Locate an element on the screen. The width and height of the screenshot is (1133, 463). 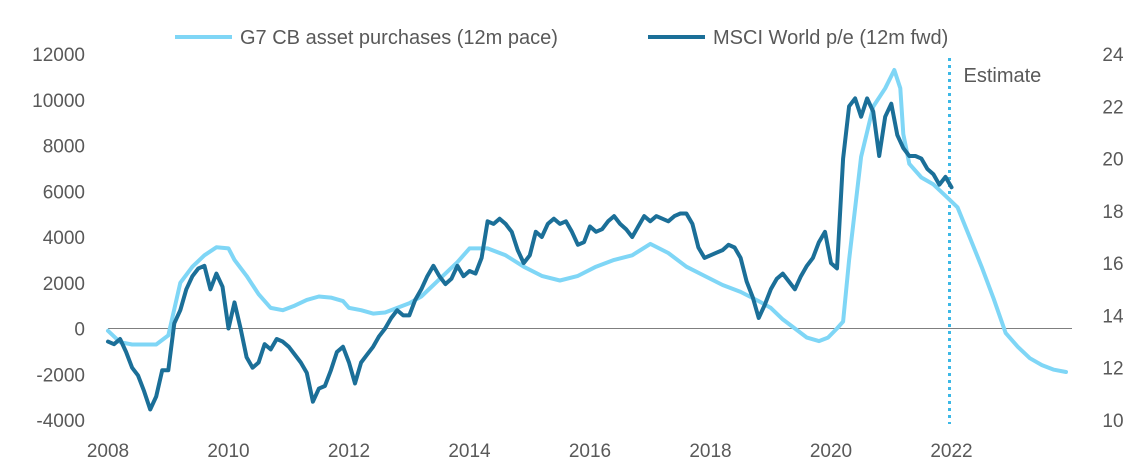
x-tick-label: 2018 is located at coordinates (710, 451).